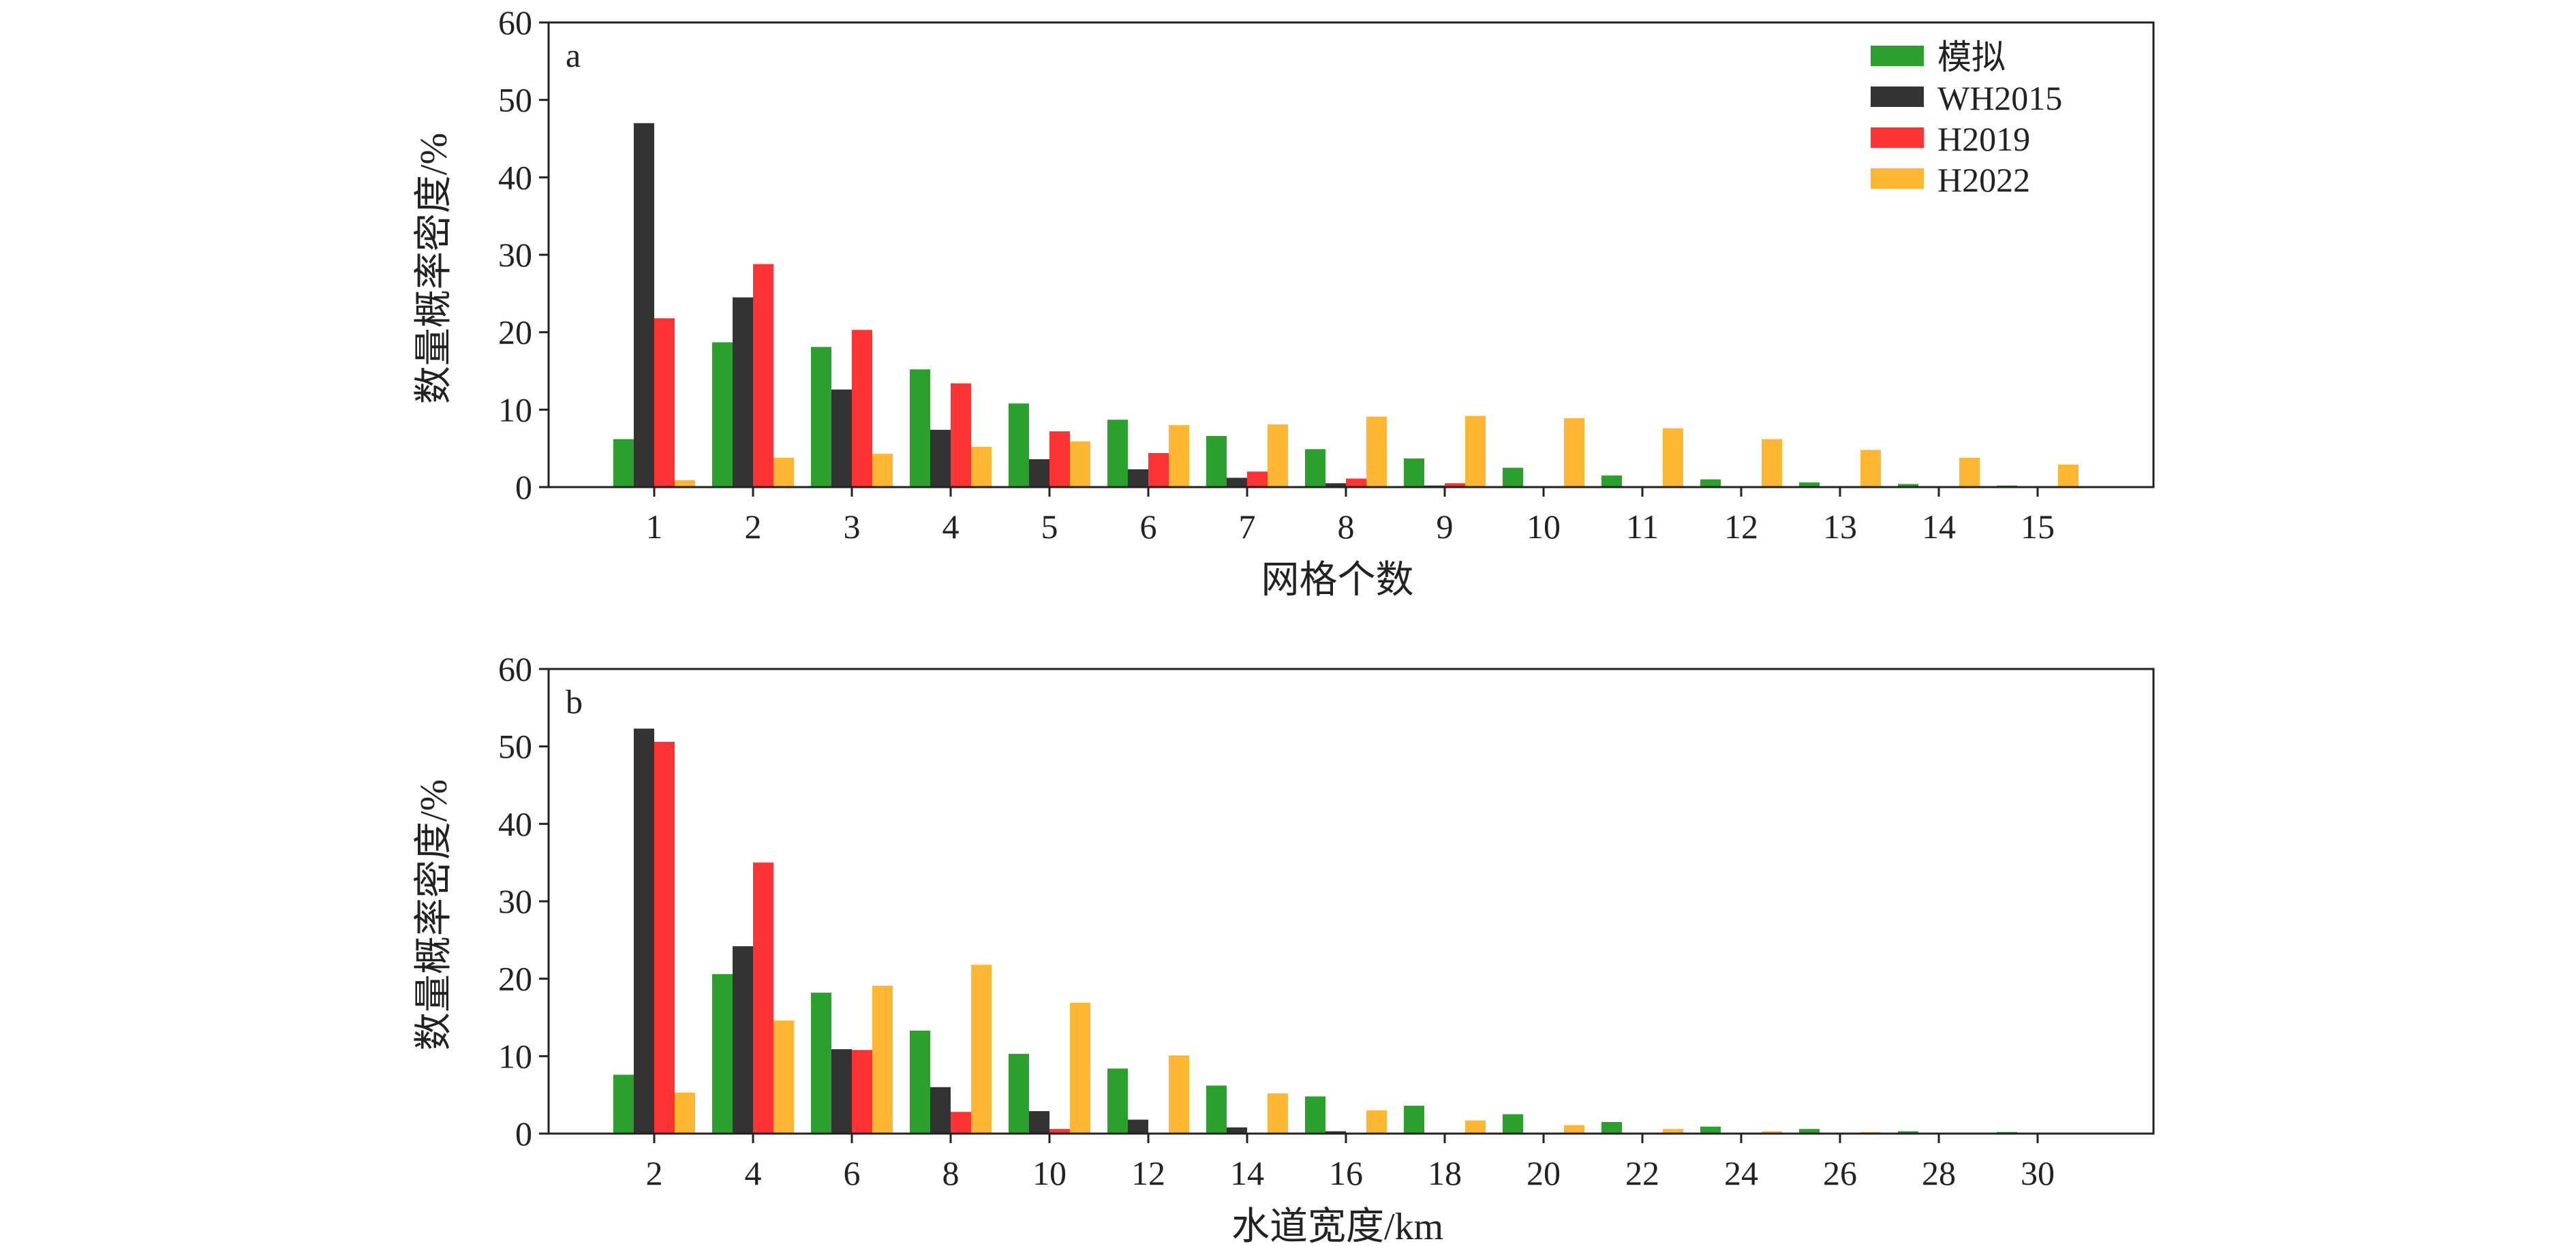 The image size is (2576, 1246). I want to click on bar-b-s3-c11, so click(1772, 1132).